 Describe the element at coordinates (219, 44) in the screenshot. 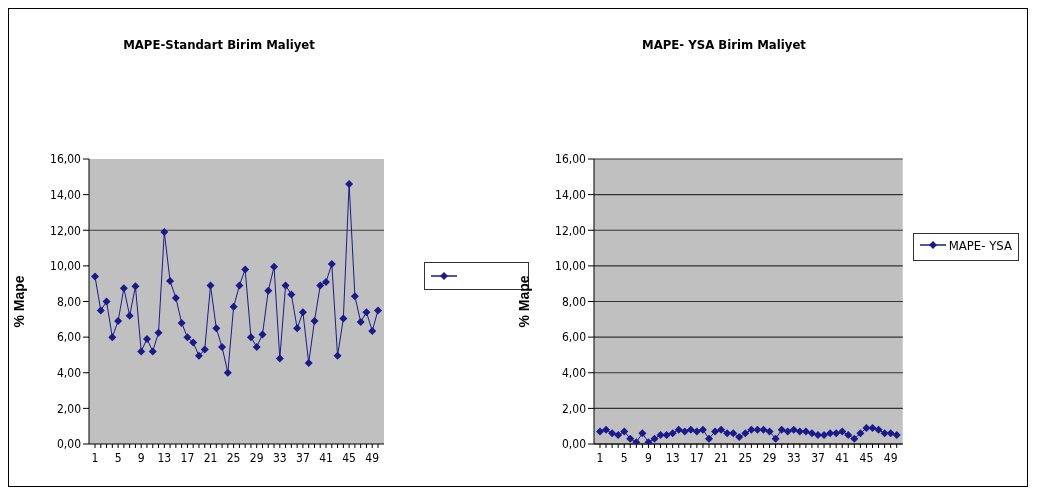

I see `chart-title: MAPE-Standart Birim Maliyet` at that location.